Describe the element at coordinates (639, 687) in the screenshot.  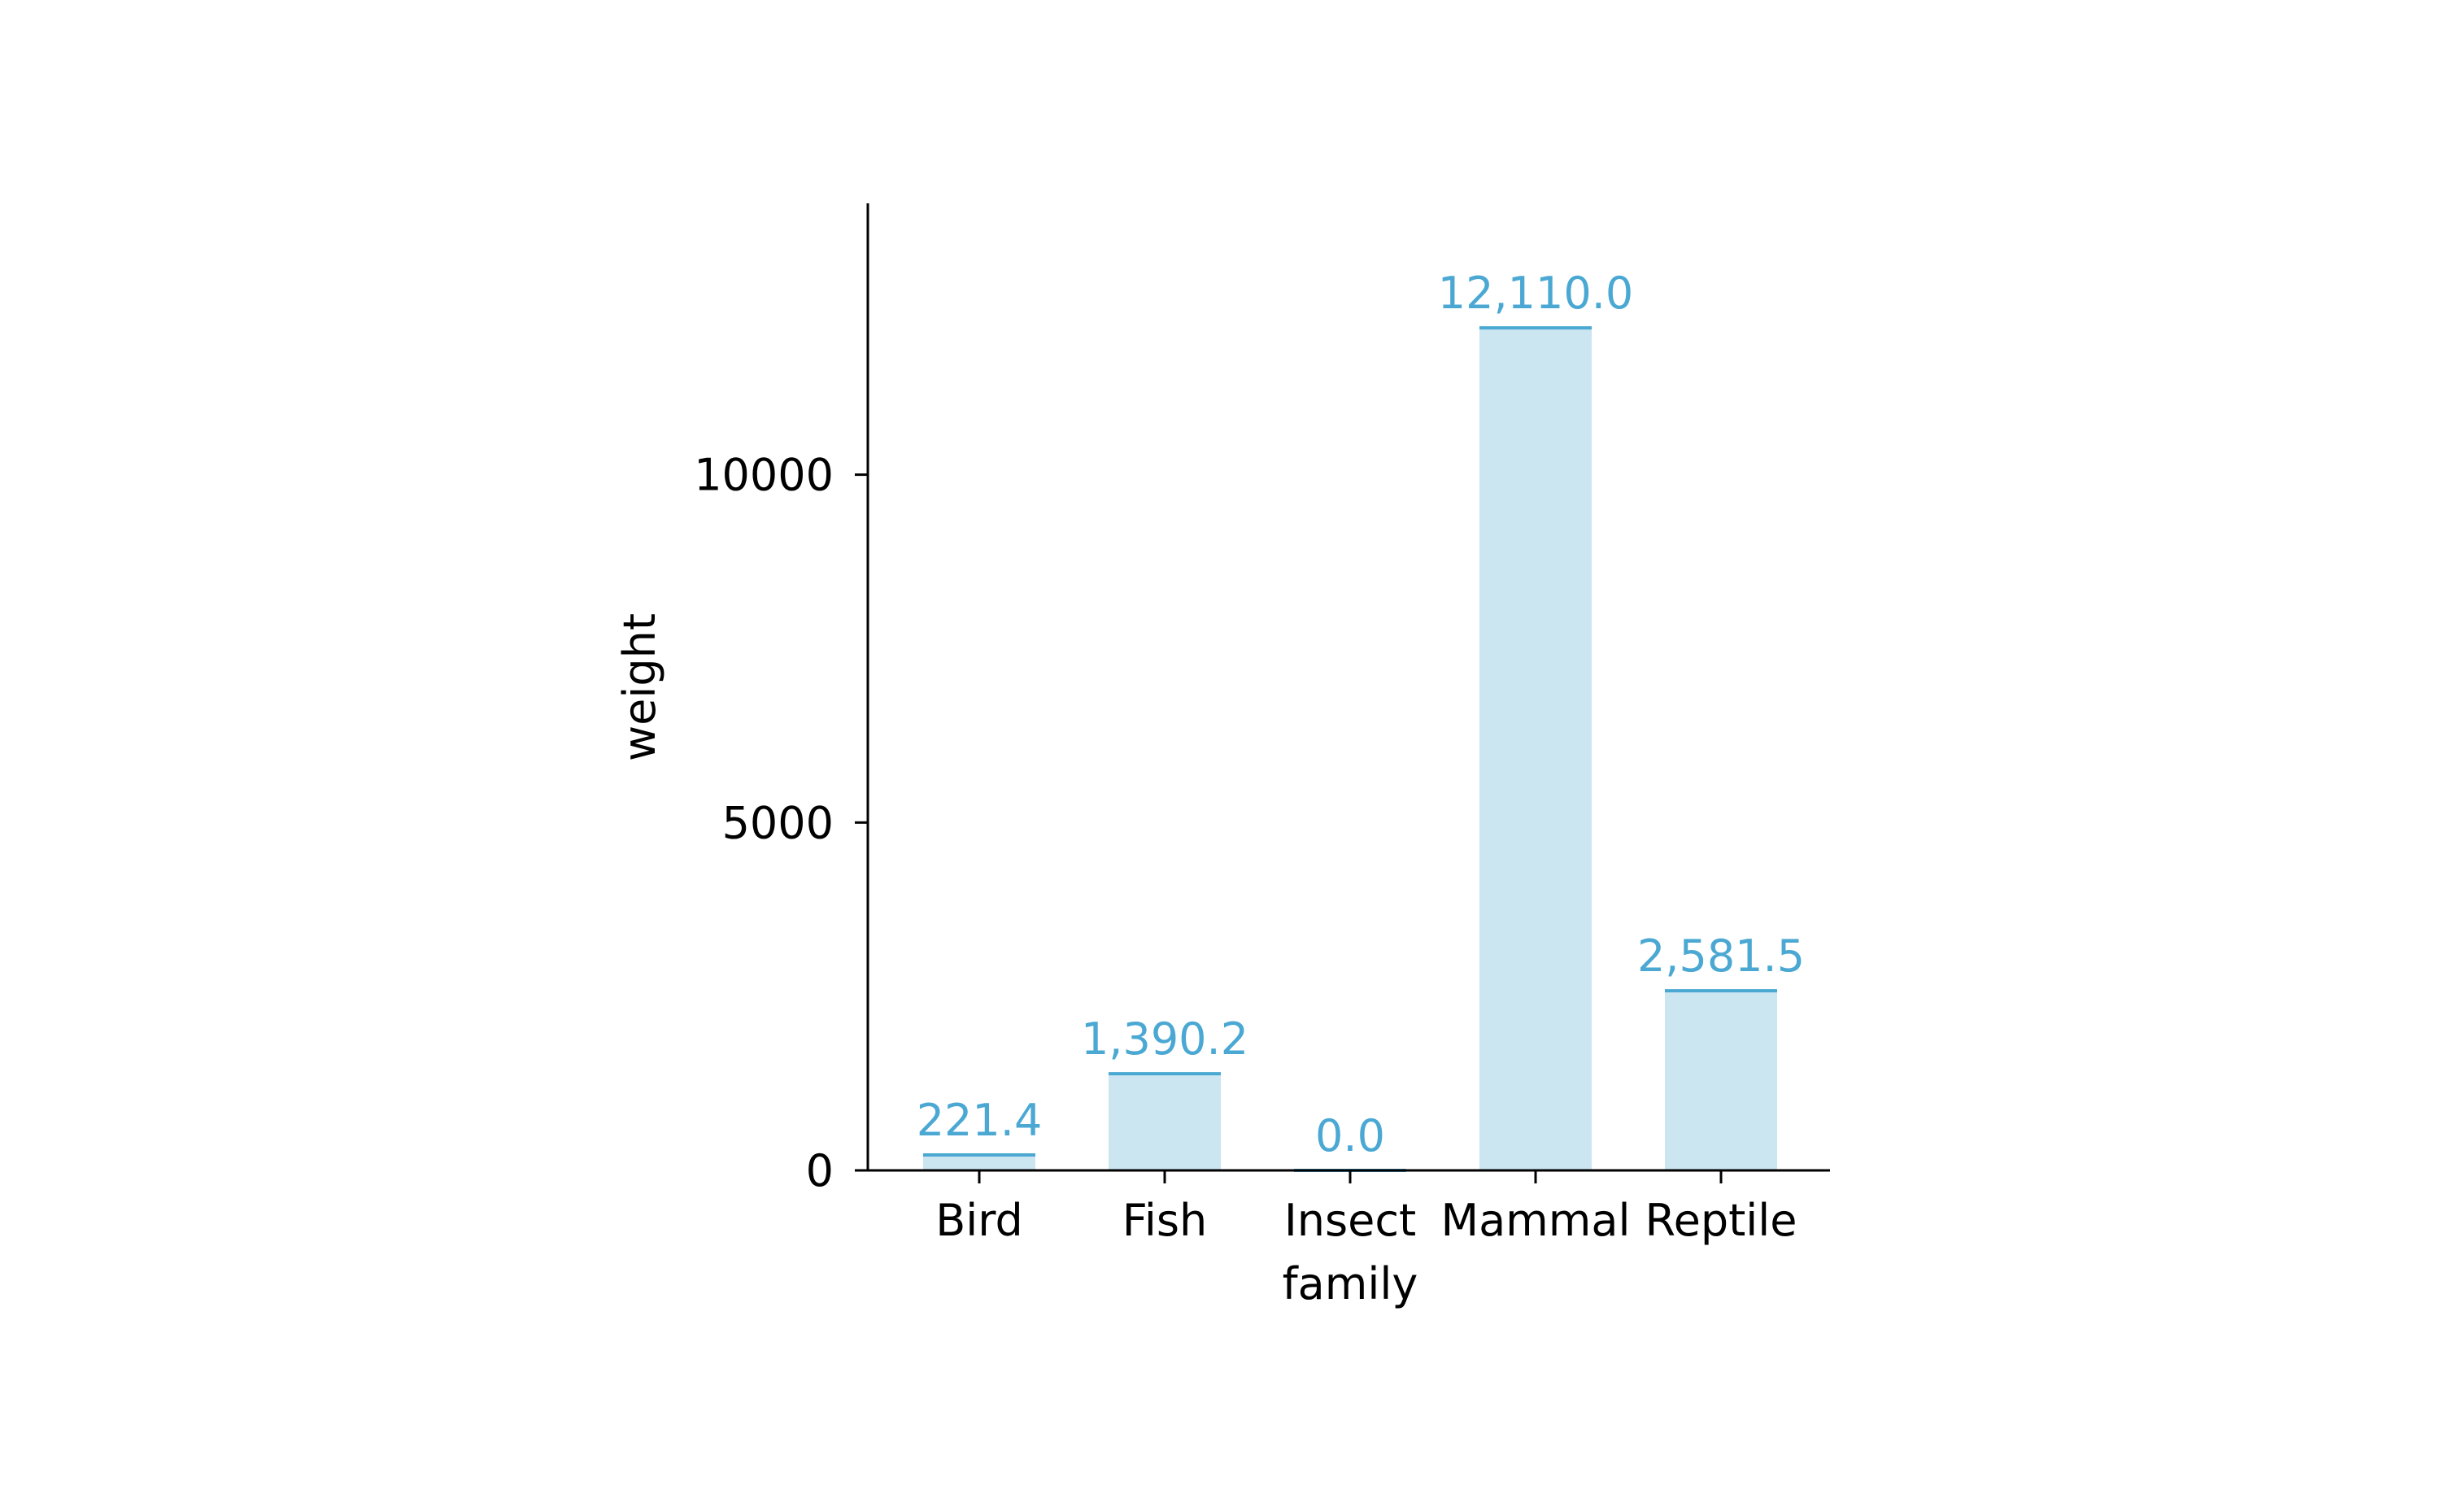
I see `y-axis-title: weight` at that location.